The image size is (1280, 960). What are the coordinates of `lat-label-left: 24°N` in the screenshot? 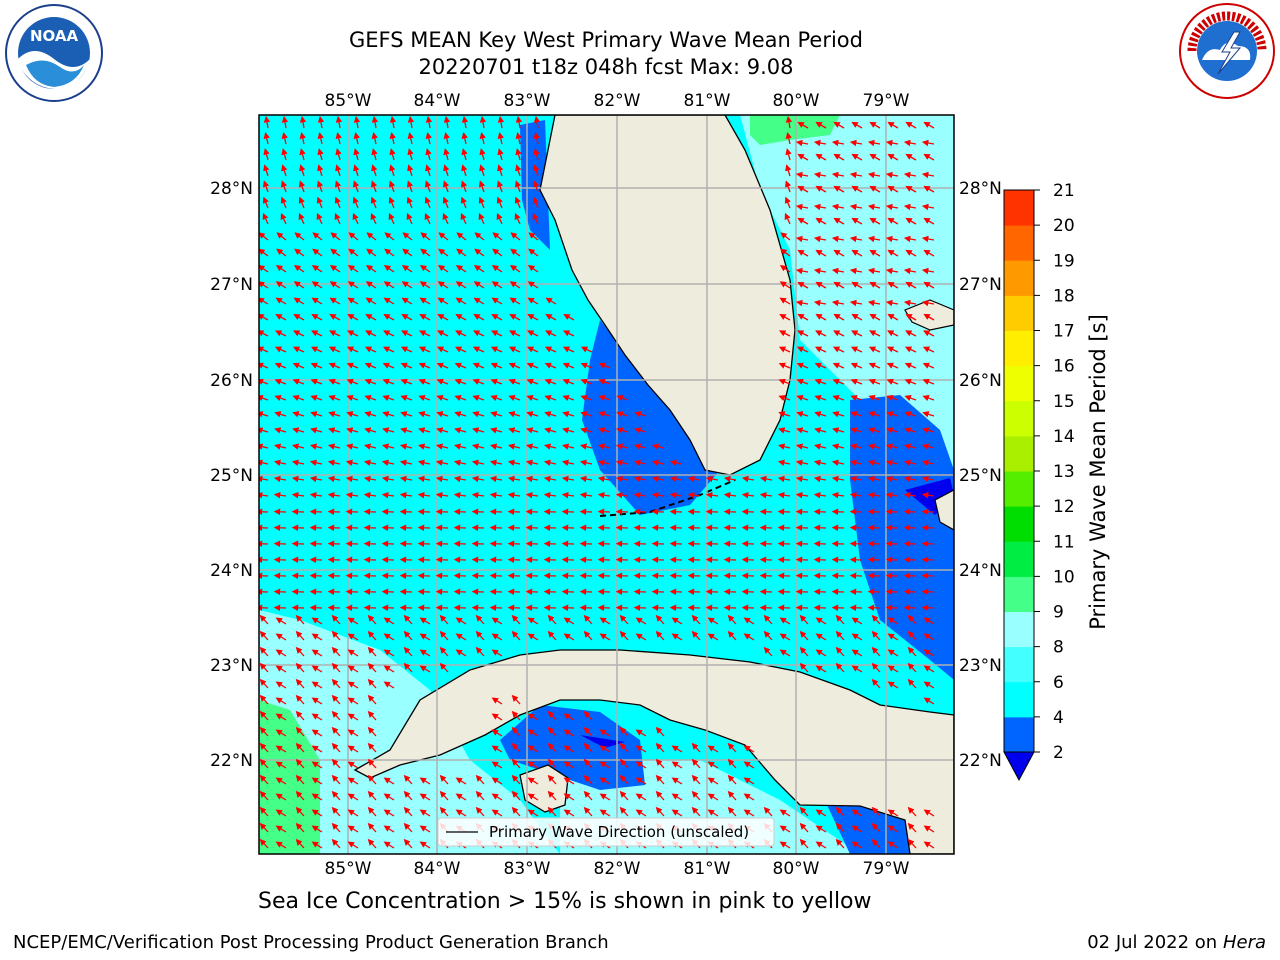 It's located at (231, 571).